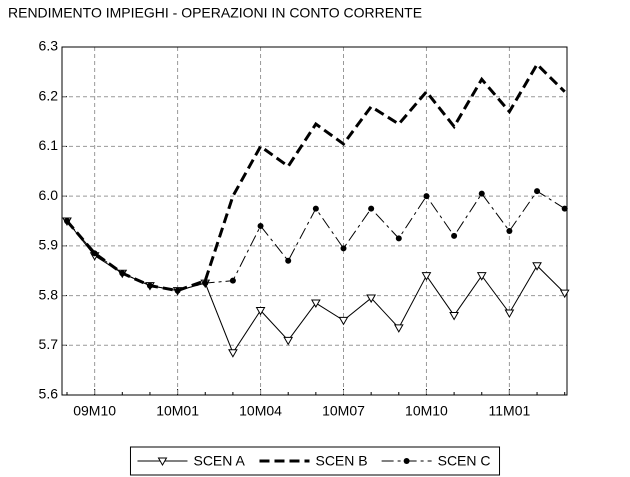 Image resolution: width=630 pixels, height=477 pixels. Describe the element at coordinates (49, 46) in the screenshot. I see `y-tick-label: 6.3` at that location.